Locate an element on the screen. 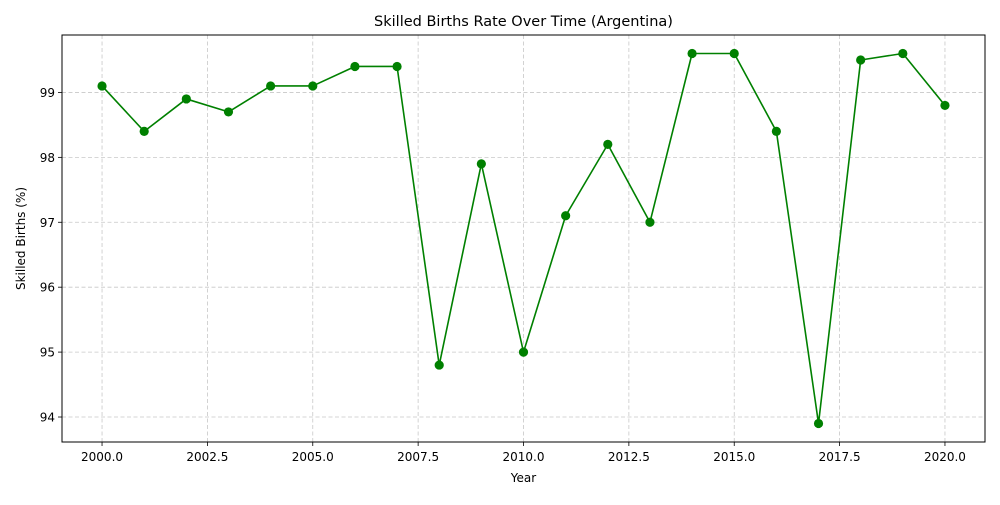 The width and height of the screenshot is (1000, 505). y-tick-label: 94 is located at coordinates (47, 418).